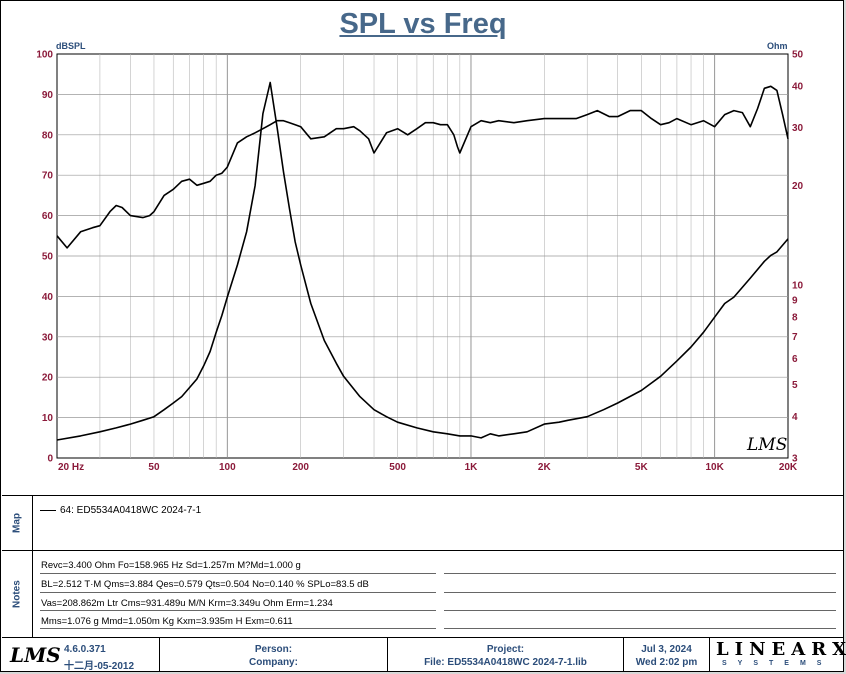  Describe the element at coordinates (795, 301) in the screenshot. I see `y-tick-label-right: 9` at that location.